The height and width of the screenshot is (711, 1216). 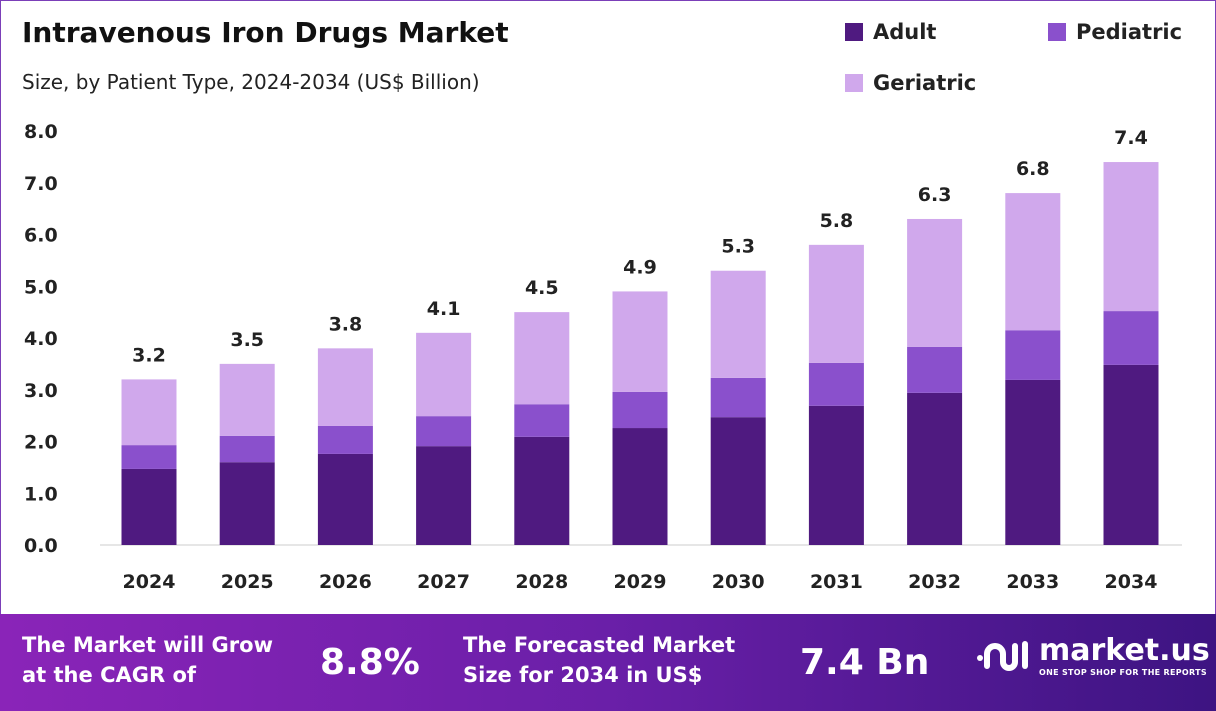 I want to click on y-tick-label: 1.0, so click(x=41, y=494).